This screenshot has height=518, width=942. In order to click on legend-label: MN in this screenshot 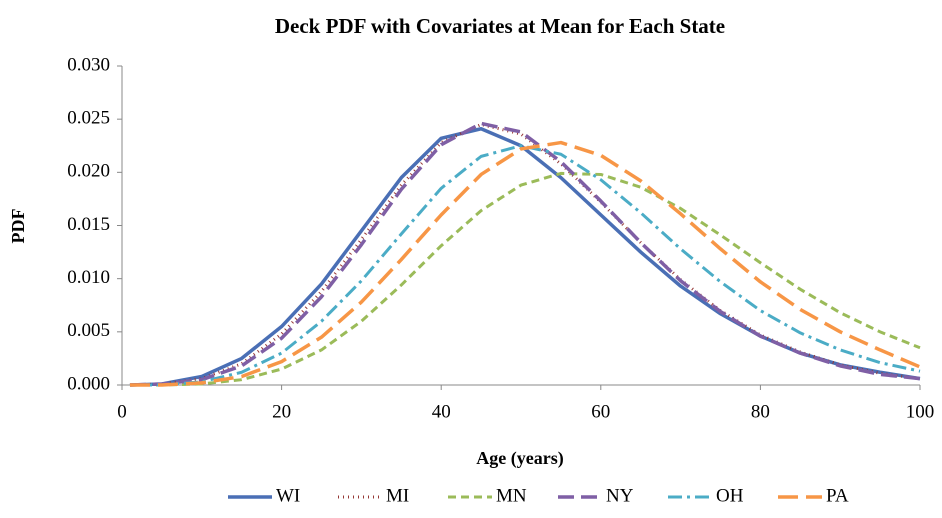, I will do `click(511, 495)`.